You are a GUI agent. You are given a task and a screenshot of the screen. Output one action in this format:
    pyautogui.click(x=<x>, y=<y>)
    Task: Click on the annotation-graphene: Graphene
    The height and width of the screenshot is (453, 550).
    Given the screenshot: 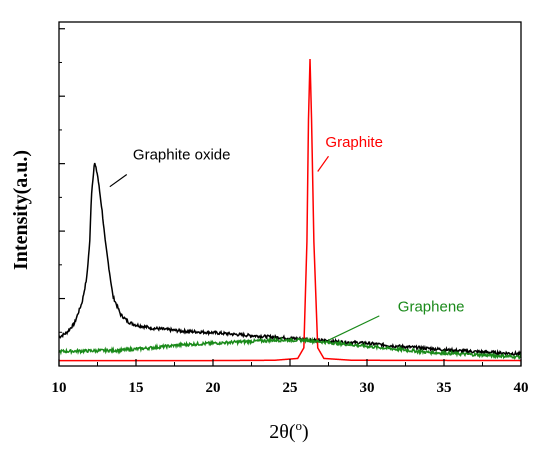 What is the action you would take?
    pyautogui.click(x=431, y=306)
    